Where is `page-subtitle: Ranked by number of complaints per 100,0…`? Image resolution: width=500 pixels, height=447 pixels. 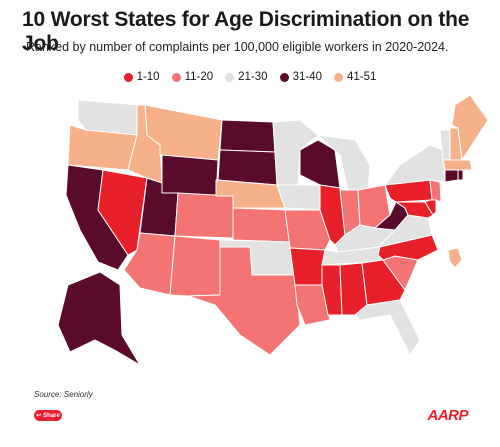
page-subtitle: Ranked by number of complaints per 100,0… is located at coordinates (237, 47).